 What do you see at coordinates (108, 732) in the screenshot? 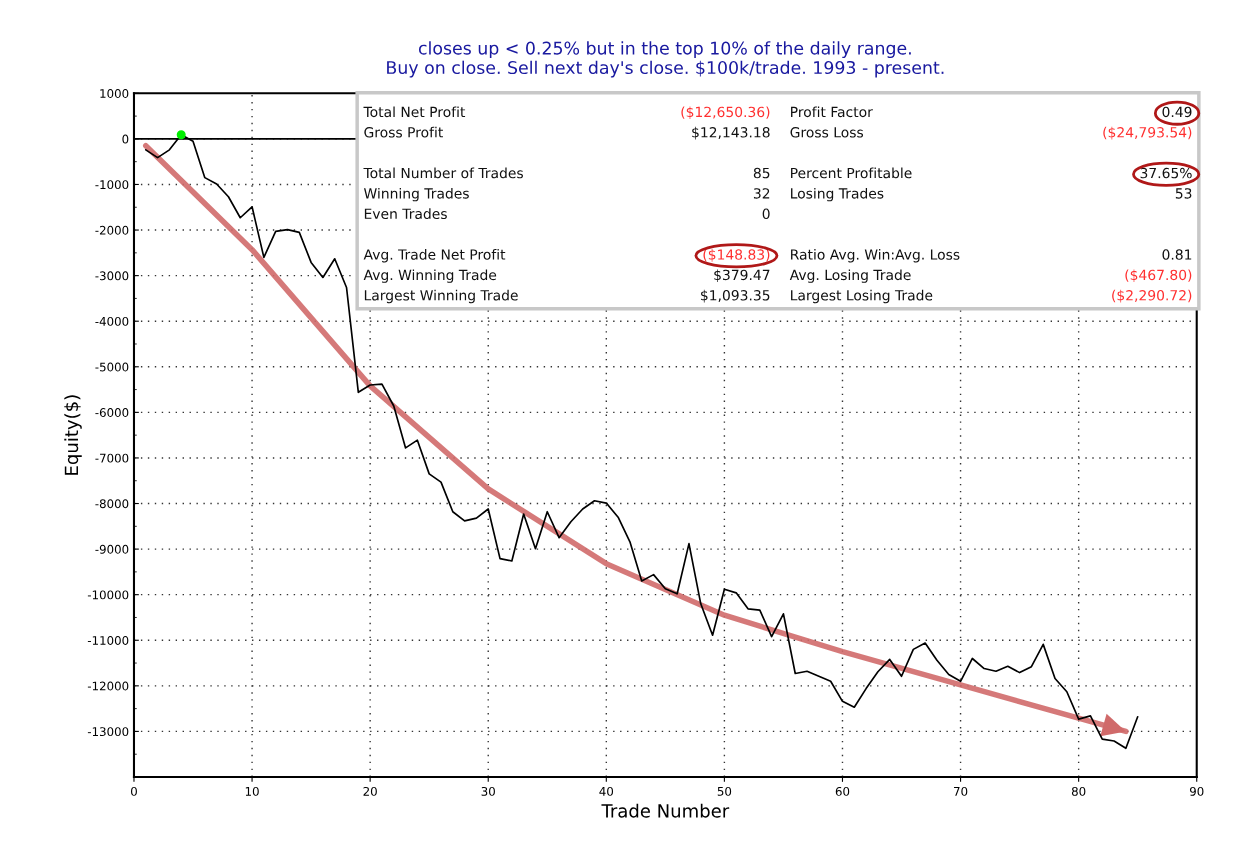
I see `y-tick-label: -13000` at bounding box center [108, 732].